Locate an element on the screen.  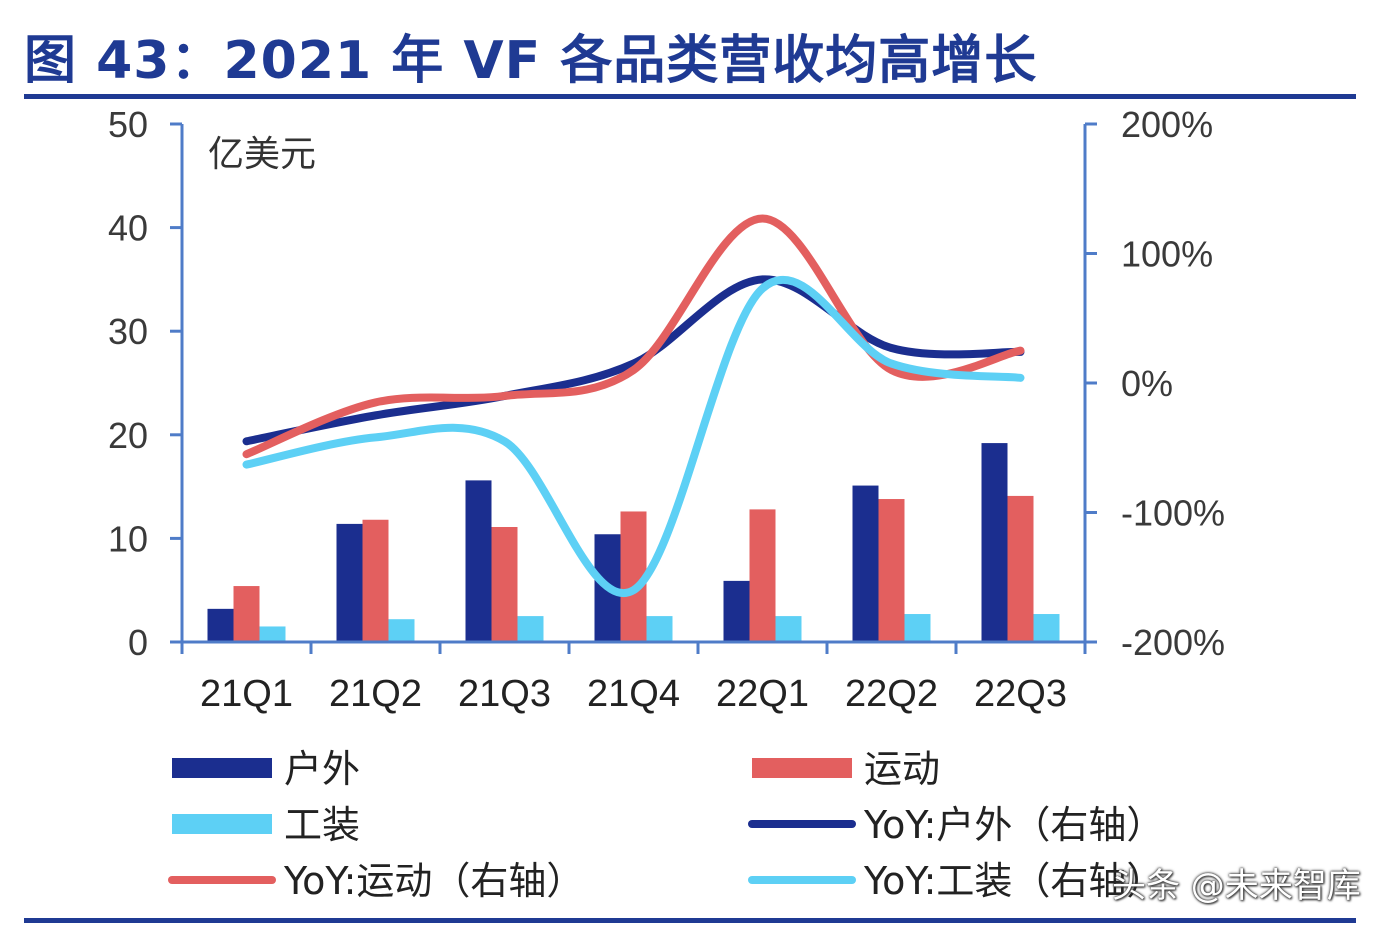
left-tick-label: 30 is located at coordinates (128, 331).